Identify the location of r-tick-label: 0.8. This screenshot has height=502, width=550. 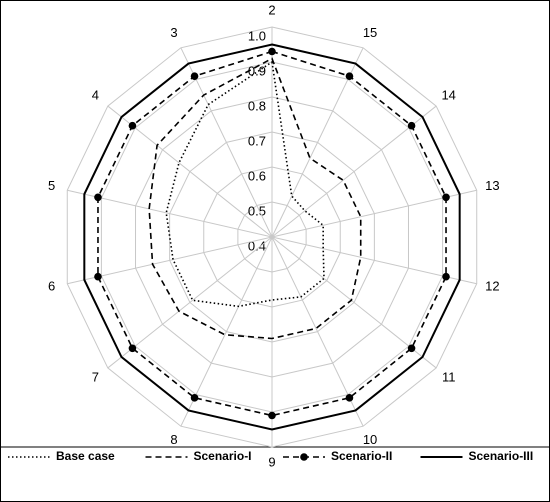
(257, 105).